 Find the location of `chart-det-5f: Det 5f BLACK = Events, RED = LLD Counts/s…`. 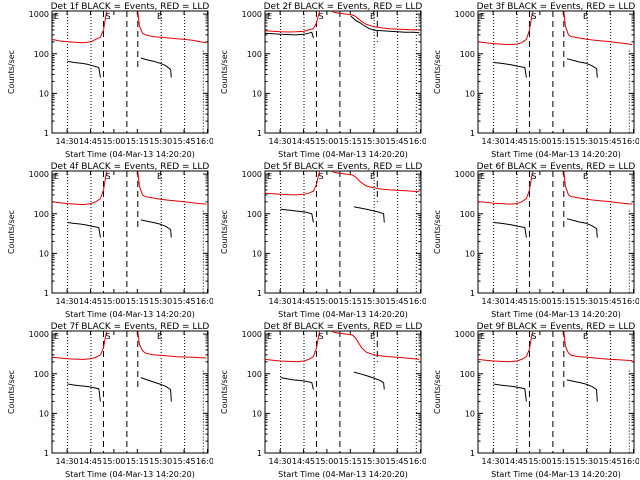

chart-det-5f: Det 5f BLACK = Events, RED = LLD Counts/s… is located at coordinates (323, 240).